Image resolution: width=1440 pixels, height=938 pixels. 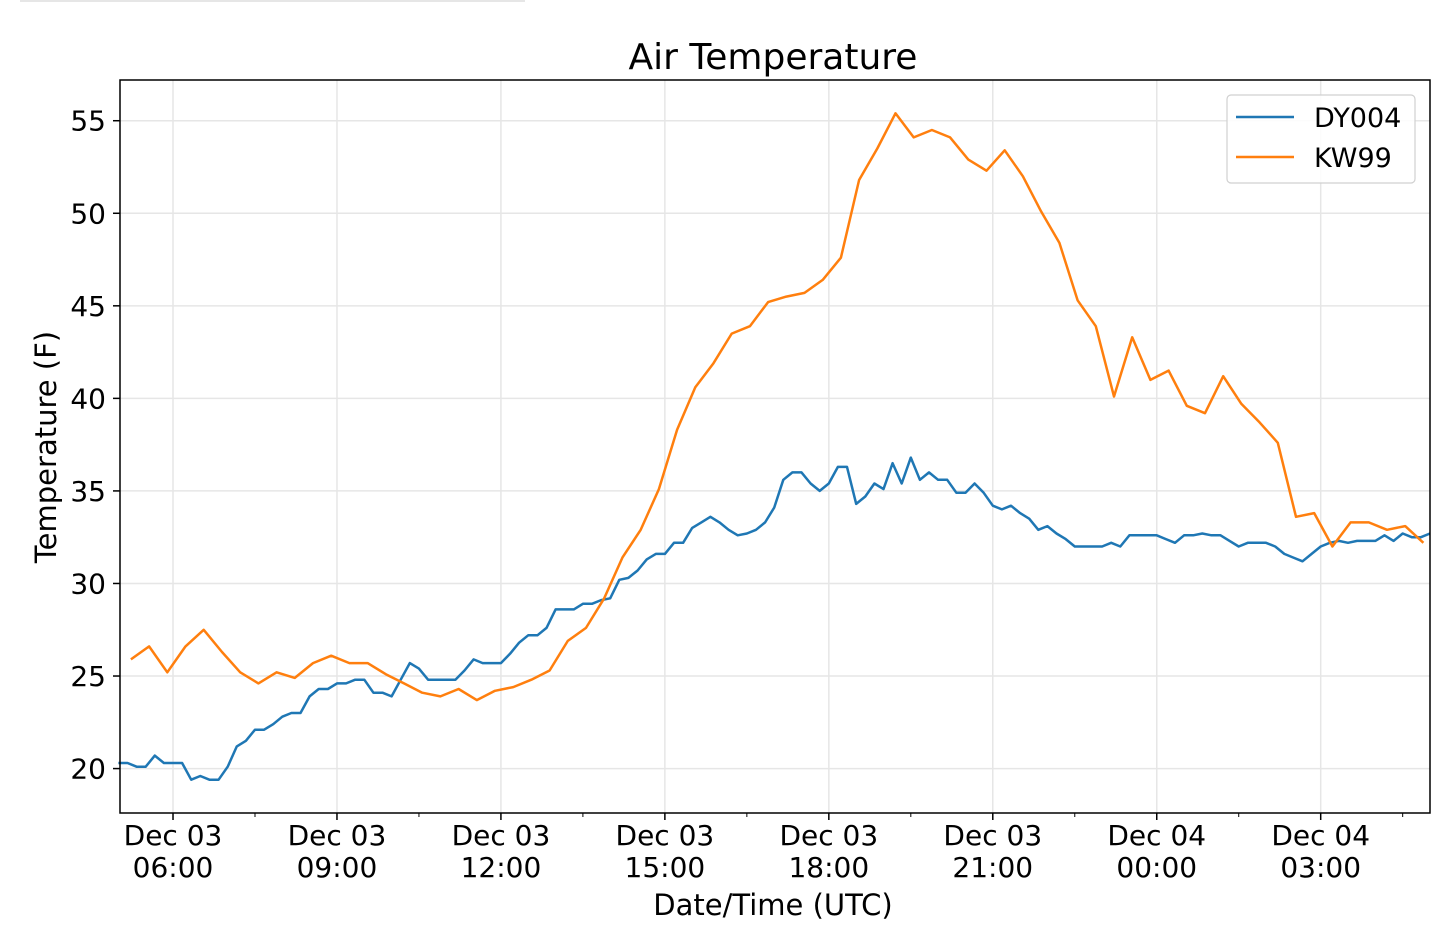 What do you see at coordinates (88, 676) in the screenshot?
I see `y-tick-label: 25` at bounding box center [88, 676].